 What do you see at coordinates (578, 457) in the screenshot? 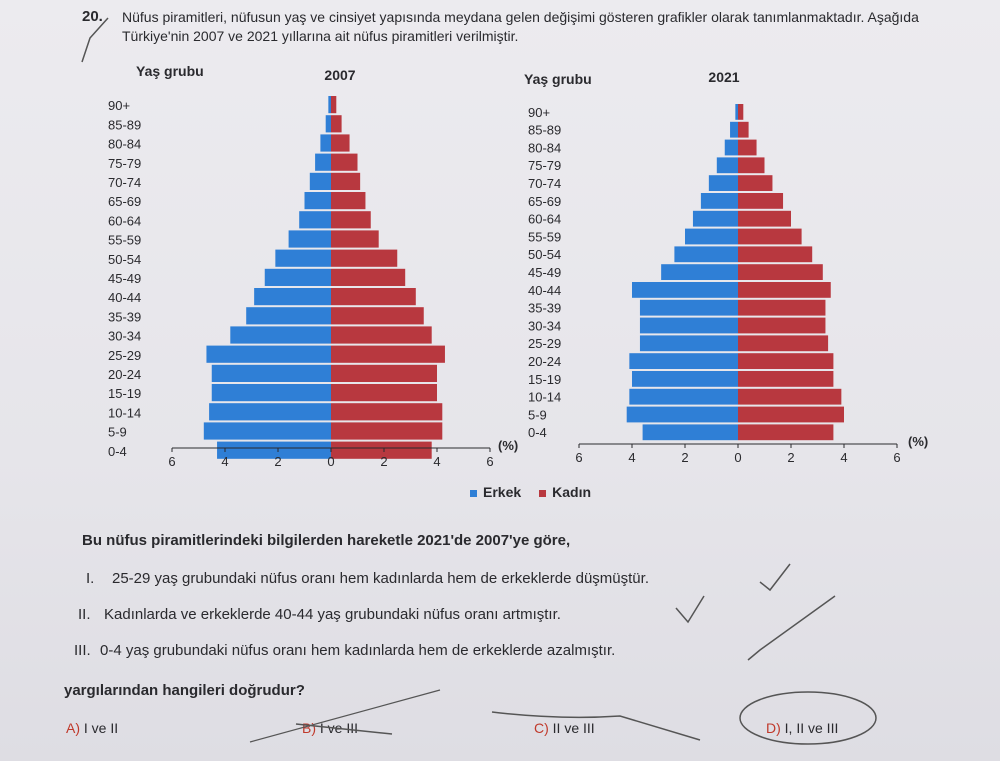
I see `x-tick-label-0: 6` at bounding box center [578, 457].